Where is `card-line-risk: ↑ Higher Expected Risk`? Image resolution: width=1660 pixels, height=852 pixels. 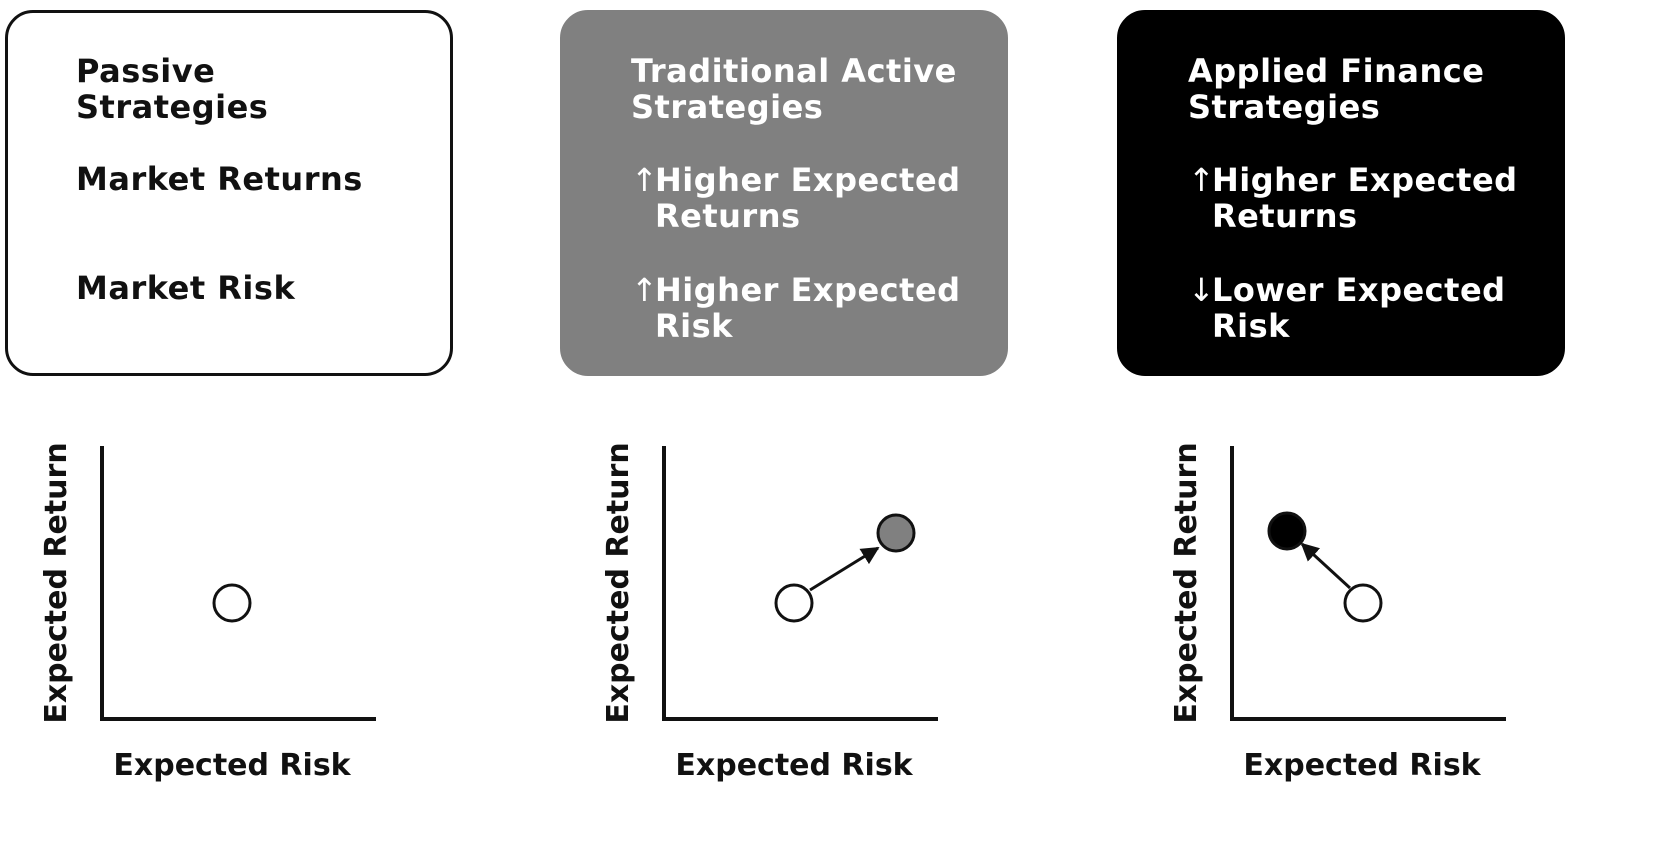
card-line-risk: ↑ Higher Expected Risk is located at coordinates (818, 308).